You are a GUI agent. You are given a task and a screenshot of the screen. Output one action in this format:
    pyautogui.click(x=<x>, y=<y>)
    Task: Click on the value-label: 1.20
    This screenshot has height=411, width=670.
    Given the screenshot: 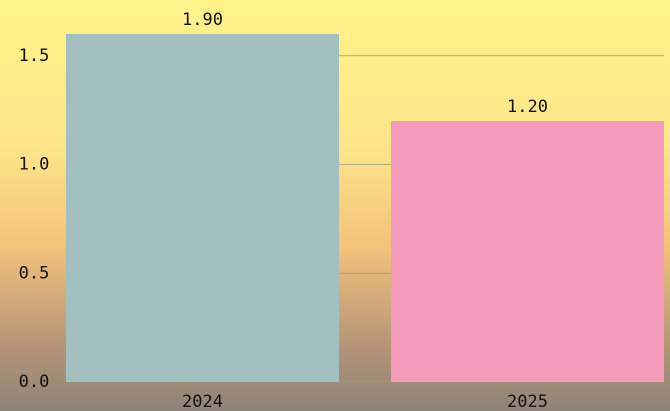 What is the action you would take?
    pyautogui.click(x=527, y=107)
    